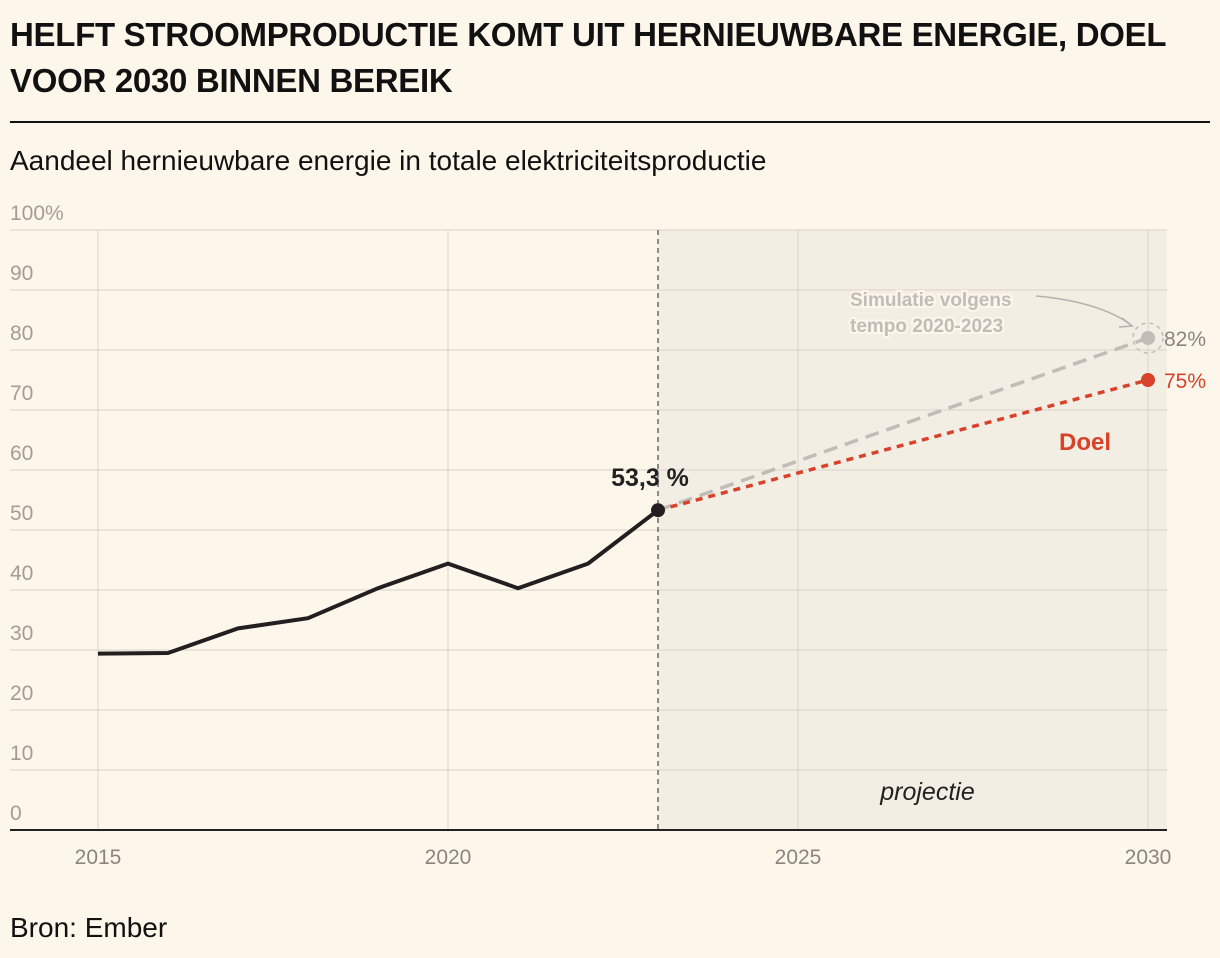 This screenshot has height=958, width=1220. Describe the element at coordinates (378, 582) in the screenshot. I see `actual-series-line` at that location.